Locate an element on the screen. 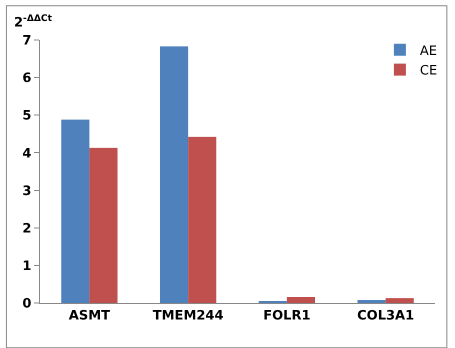 Image resolution: width=455 pixels, height=348 pixels. y-axis-title: 2$^{-ΔΔCt}$ is located at coordinates (33, 22).